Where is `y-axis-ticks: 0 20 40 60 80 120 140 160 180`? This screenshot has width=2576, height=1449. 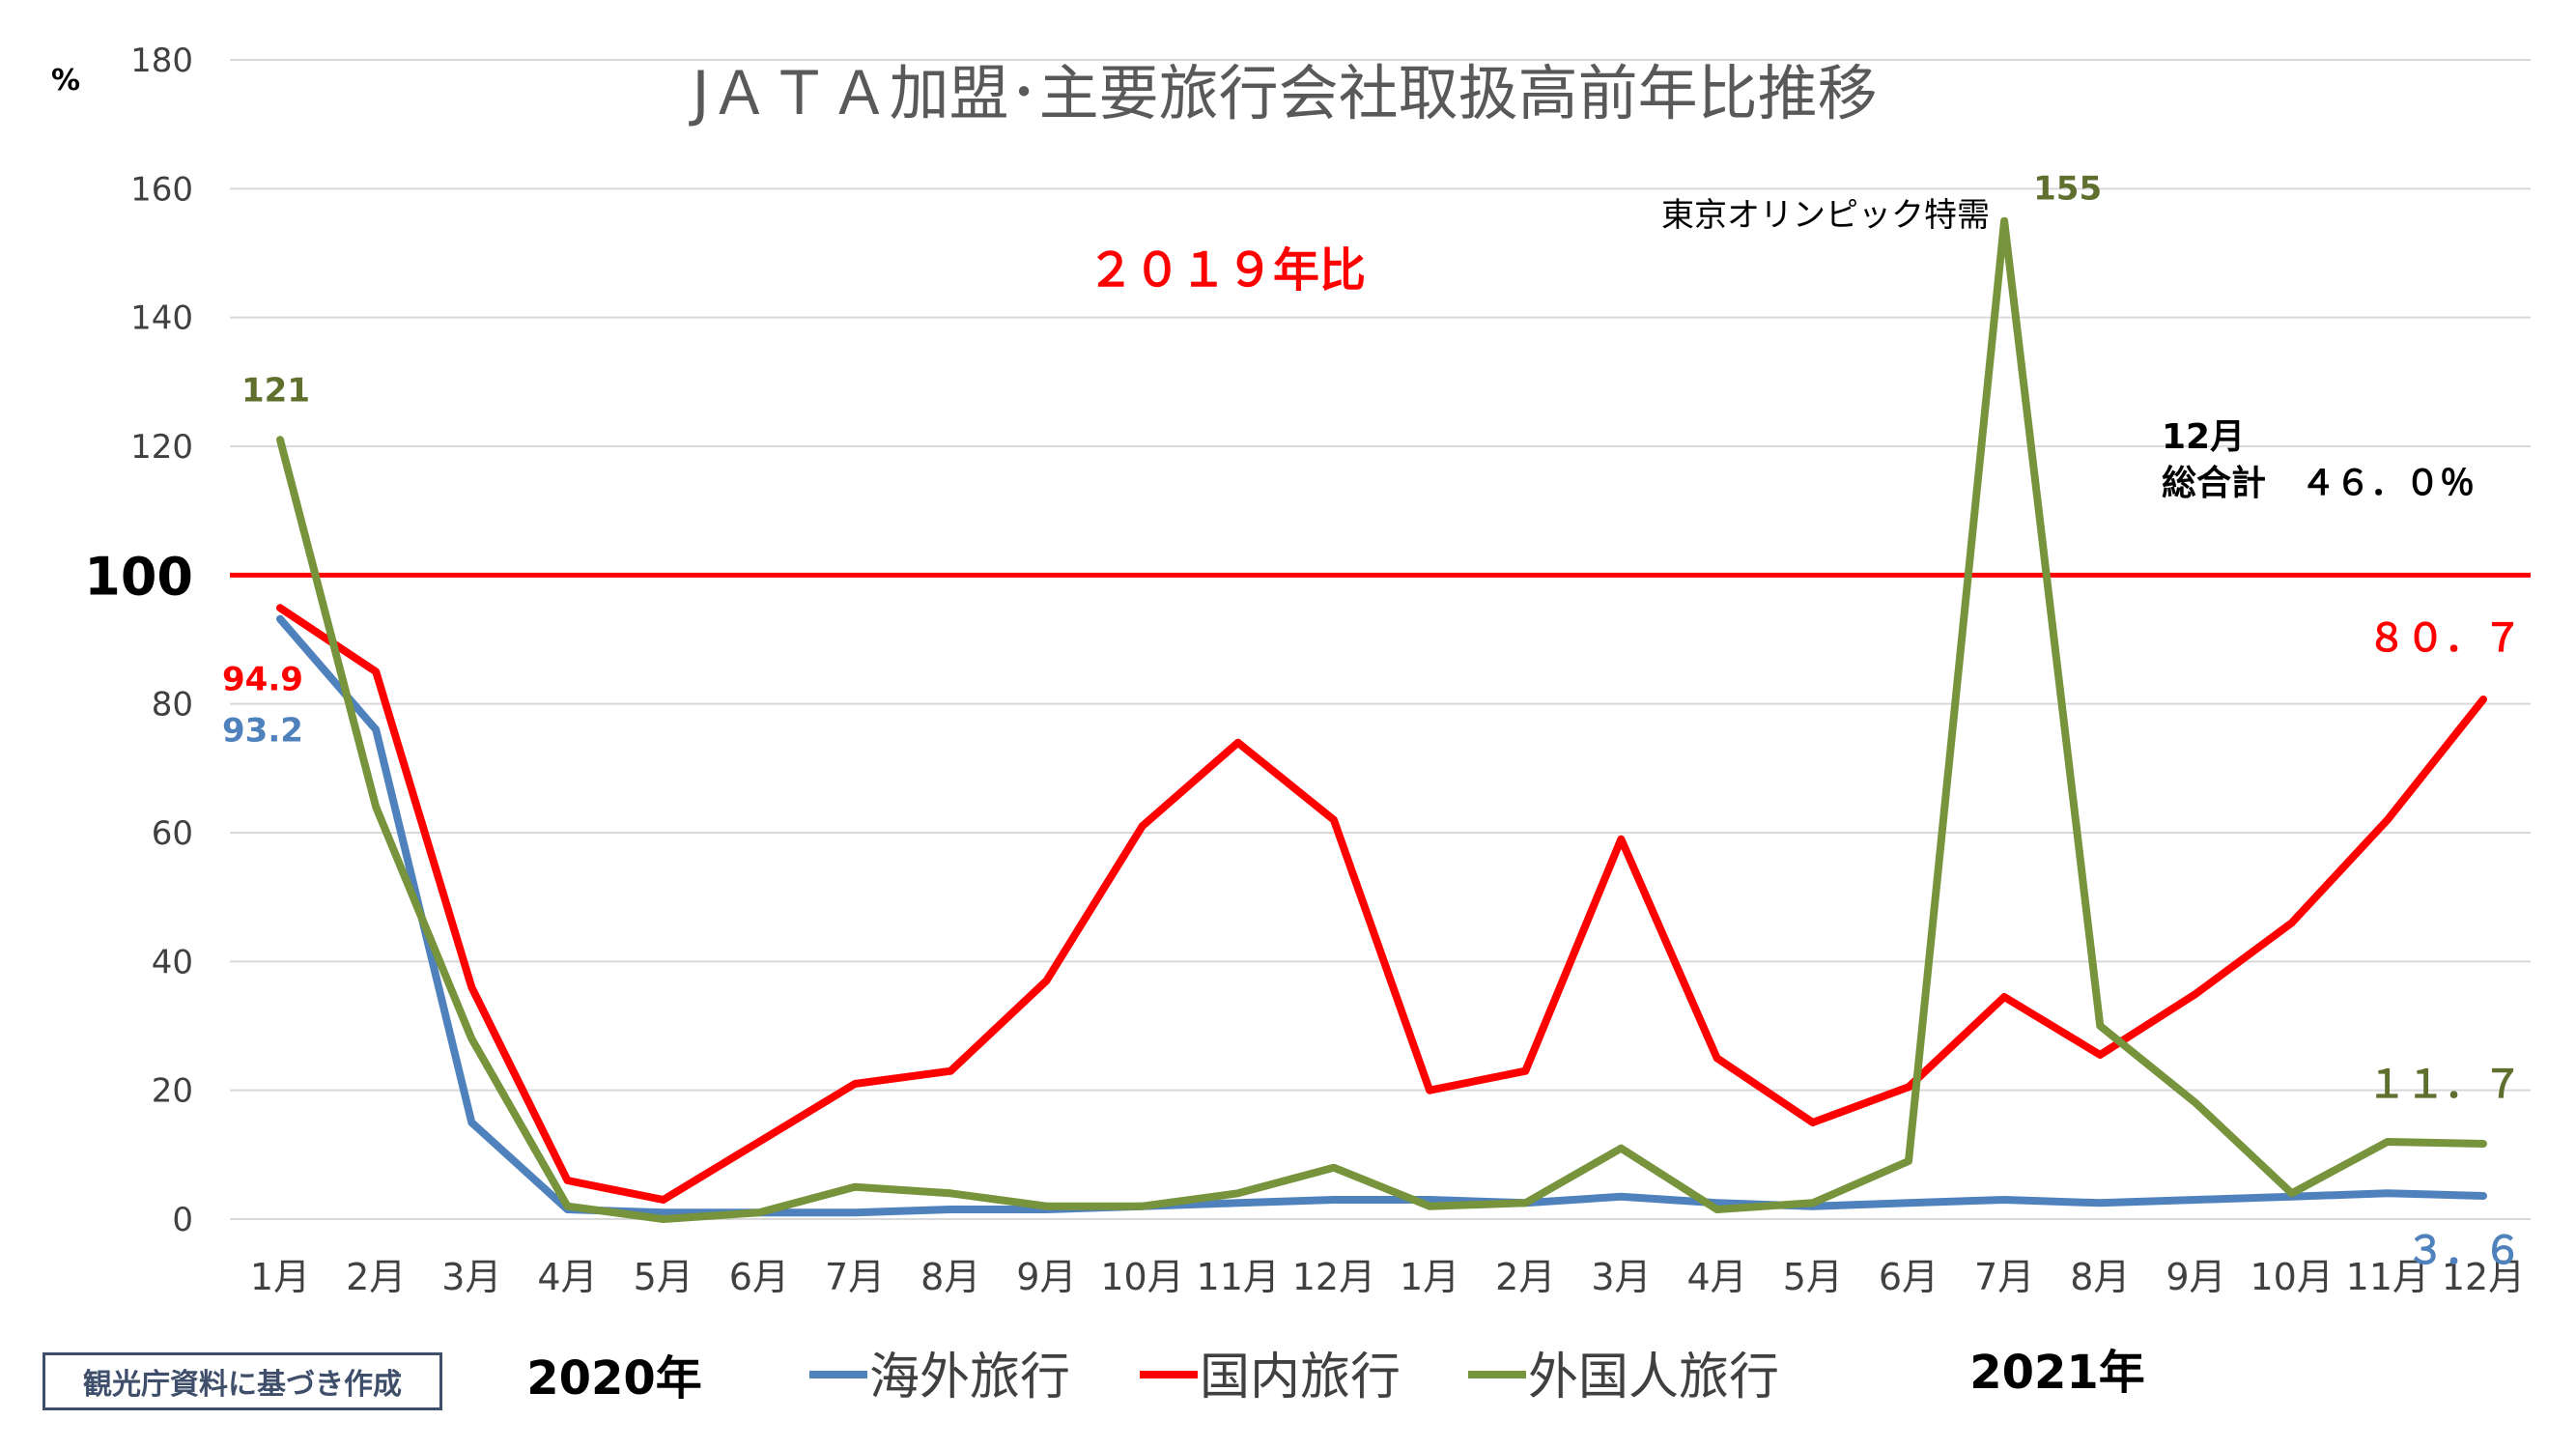 y-axis-ticks: 0 20 40 60 80 120 140 160 180 is located at coordinates (161, 640).